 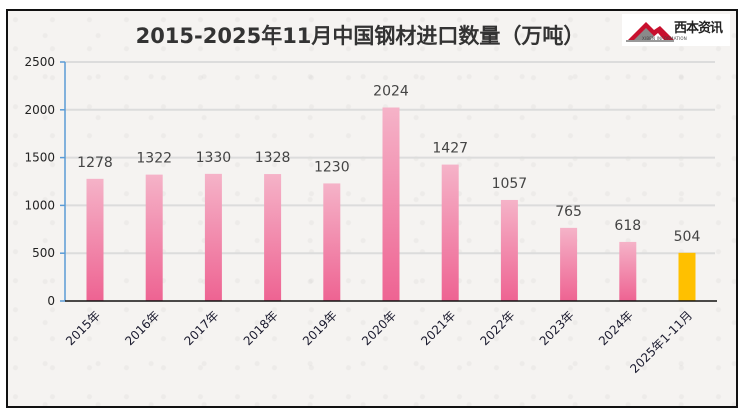 I want to click on chart-title: 2015-2025年11月中国钢材进口数量（万吨）, so click(x=360, y=36).